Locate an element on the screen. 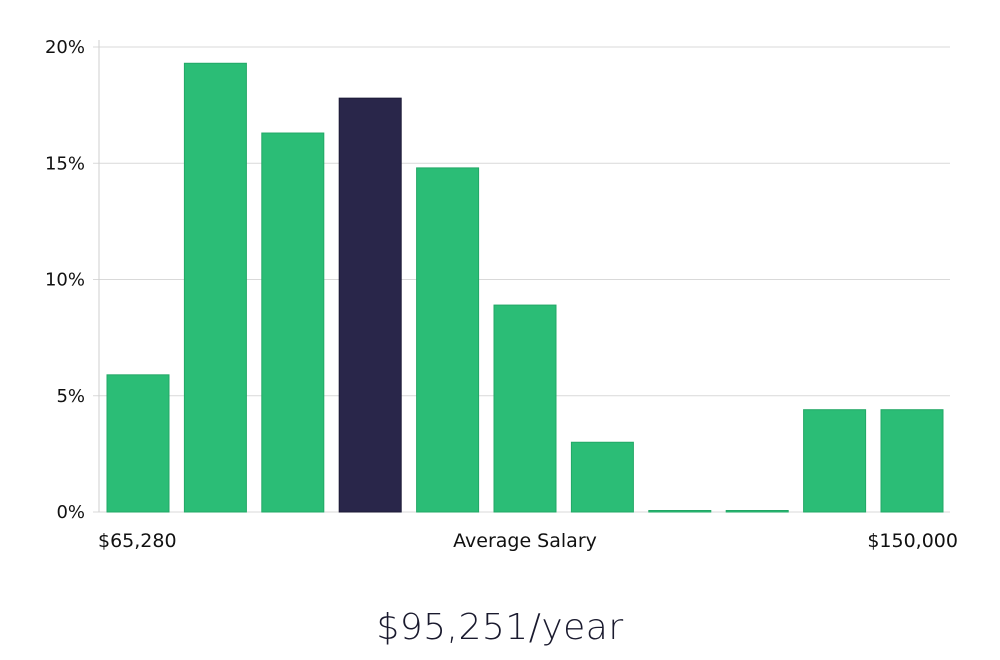  bar-average-salary is located at coordinates (370, 305).